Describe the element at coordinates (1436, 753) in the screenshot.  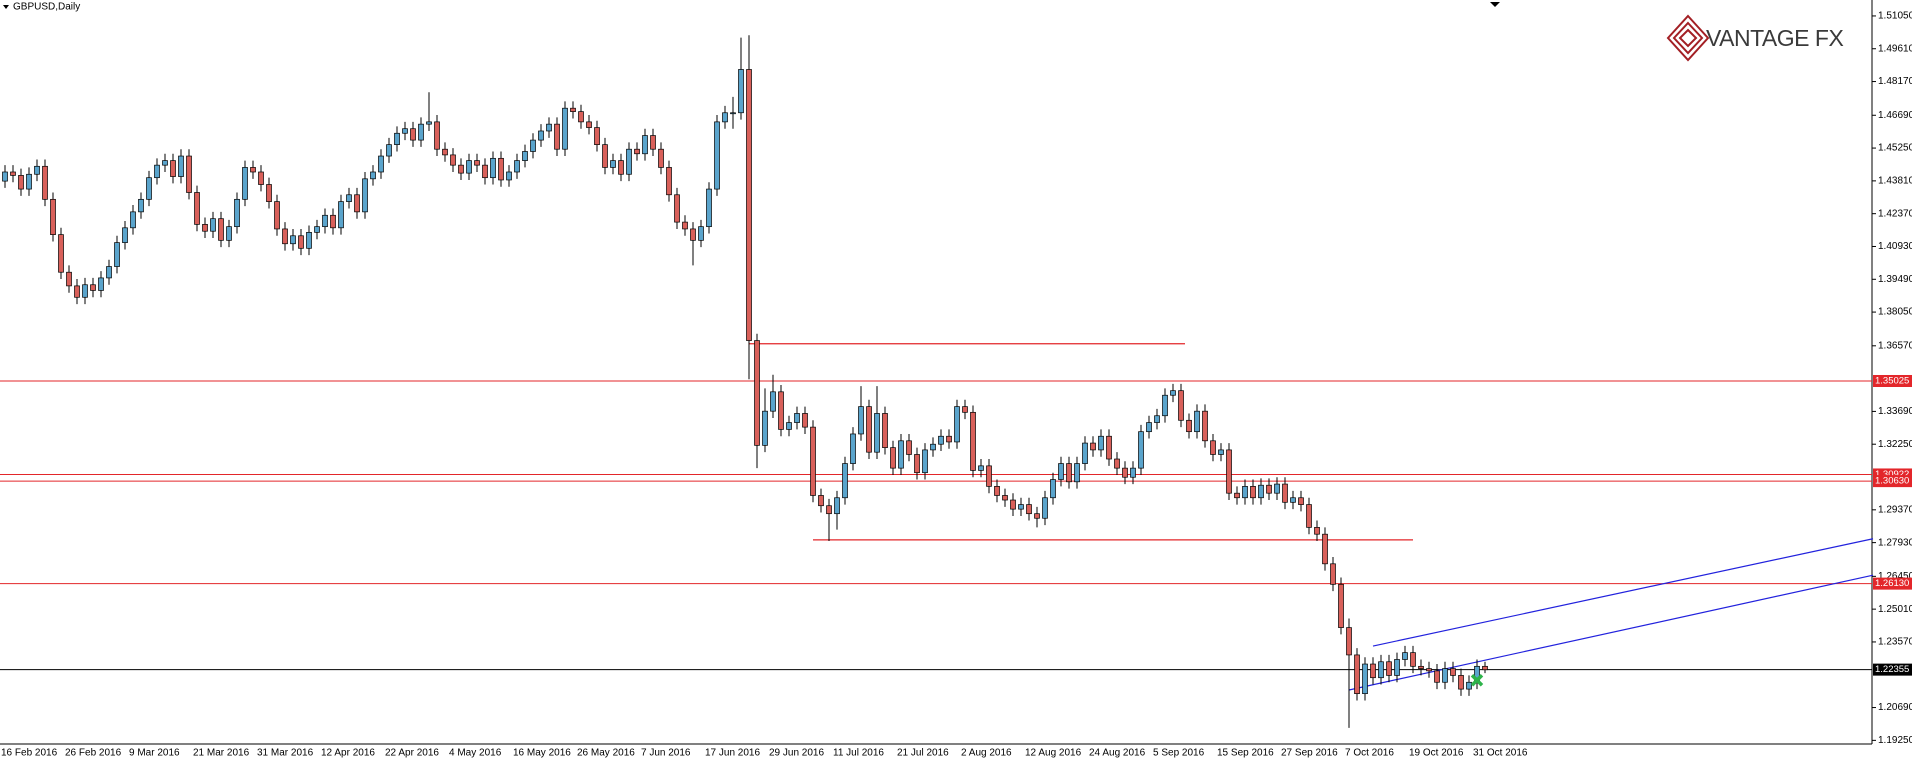
I see `x-tick-label: 19 Oct 2016` at that location.